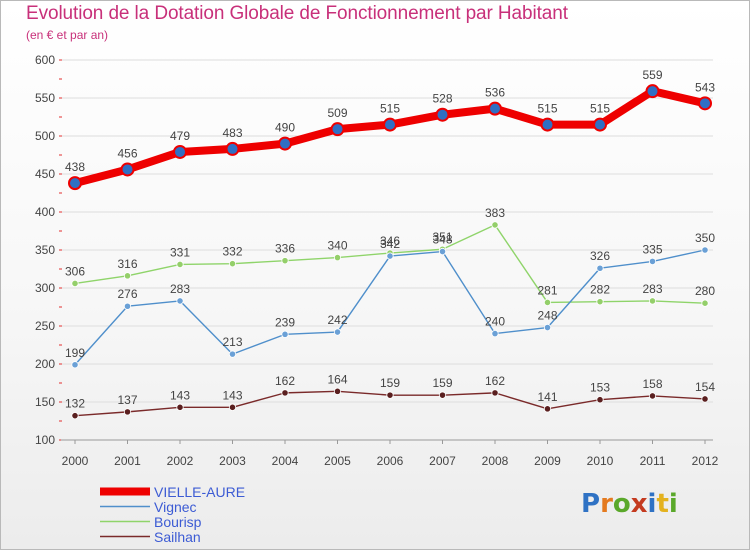  I want to click on data-label: 199, so click(75, 353).